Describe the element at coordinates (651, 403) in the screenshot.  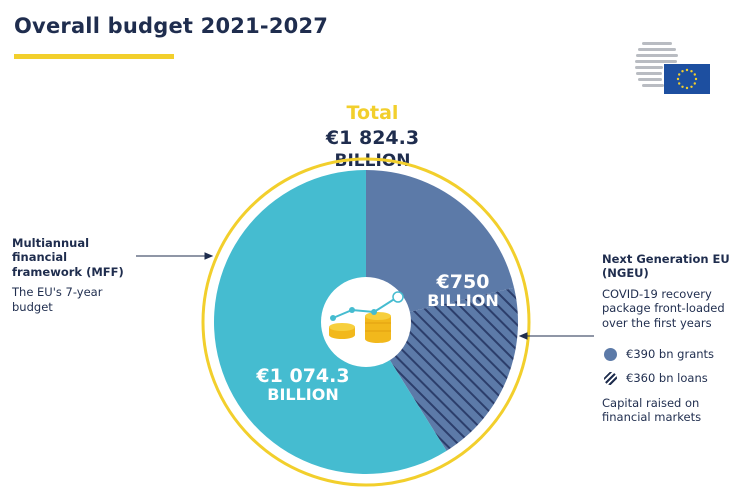
I see `ngeu-footnote-1: Capital raised on` at that location.